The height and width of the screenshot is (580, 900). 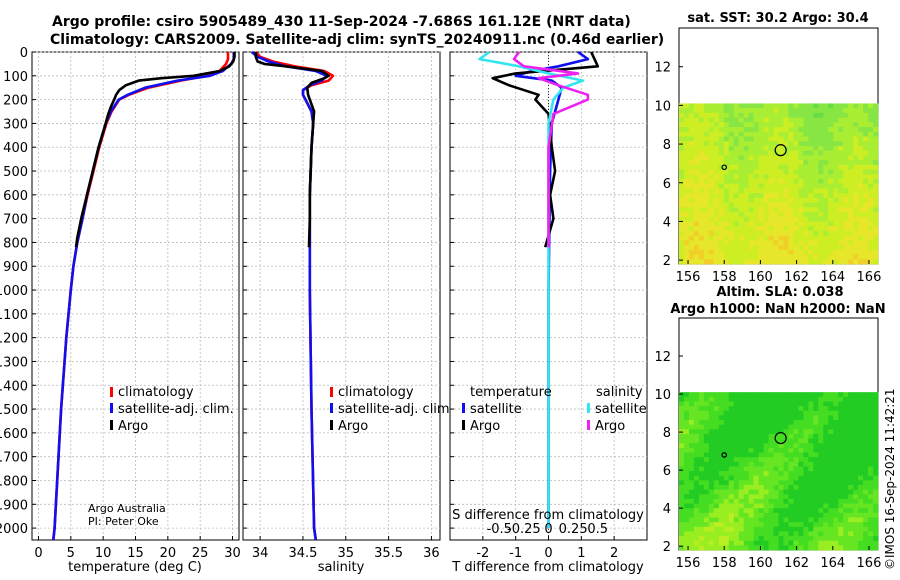 I want to click on y-tick-label: 6, so click(x=667, y=184).